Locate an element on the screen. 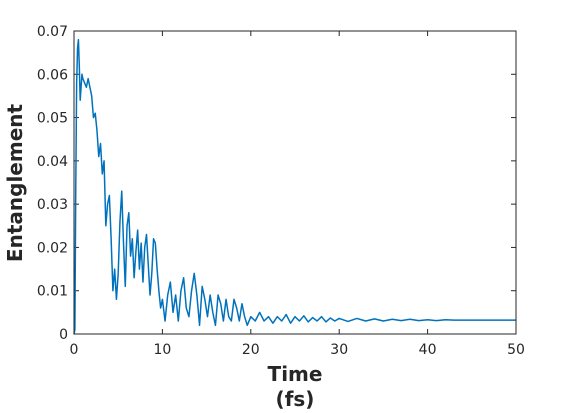  y-tick-label: 0.06 is located at coordinates (52, 75).